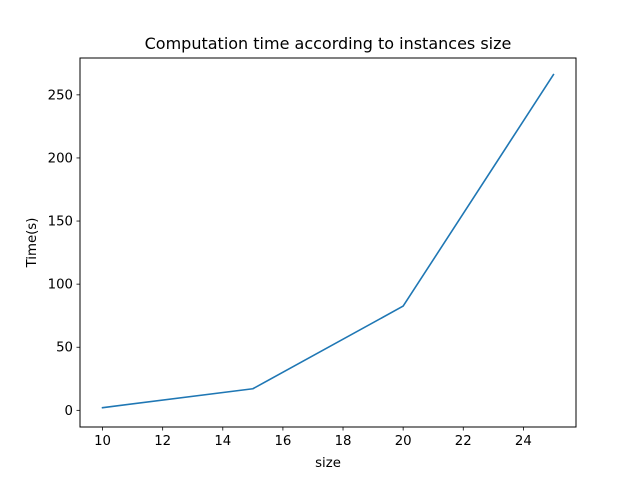  I want to click on x-tick-label: 14, so click(222, 441).